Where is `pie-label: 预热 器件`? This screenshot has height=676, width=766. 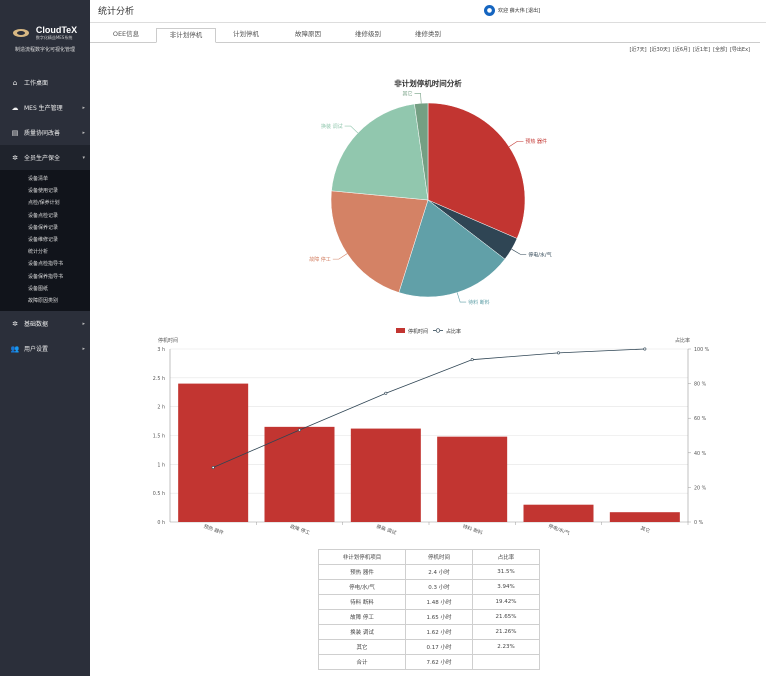
pie-label: 预热 器件 is located at coordinates (536, 141).